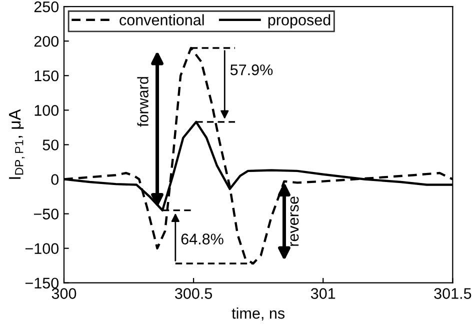 Image resolution: width=474 pixels, height=327 pixels. I want to click on y-tick-label: 200, so click(46, 41).